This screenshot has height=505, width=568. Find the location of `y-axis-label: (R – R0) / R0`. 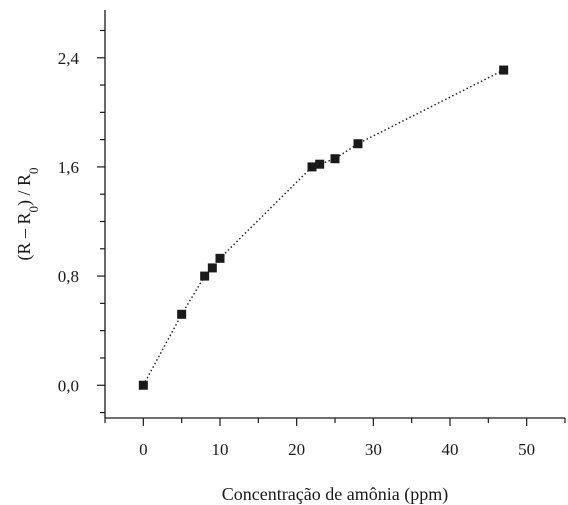

y-axis-label: (R – R0) / R0 is located at coordinates (27, 213).